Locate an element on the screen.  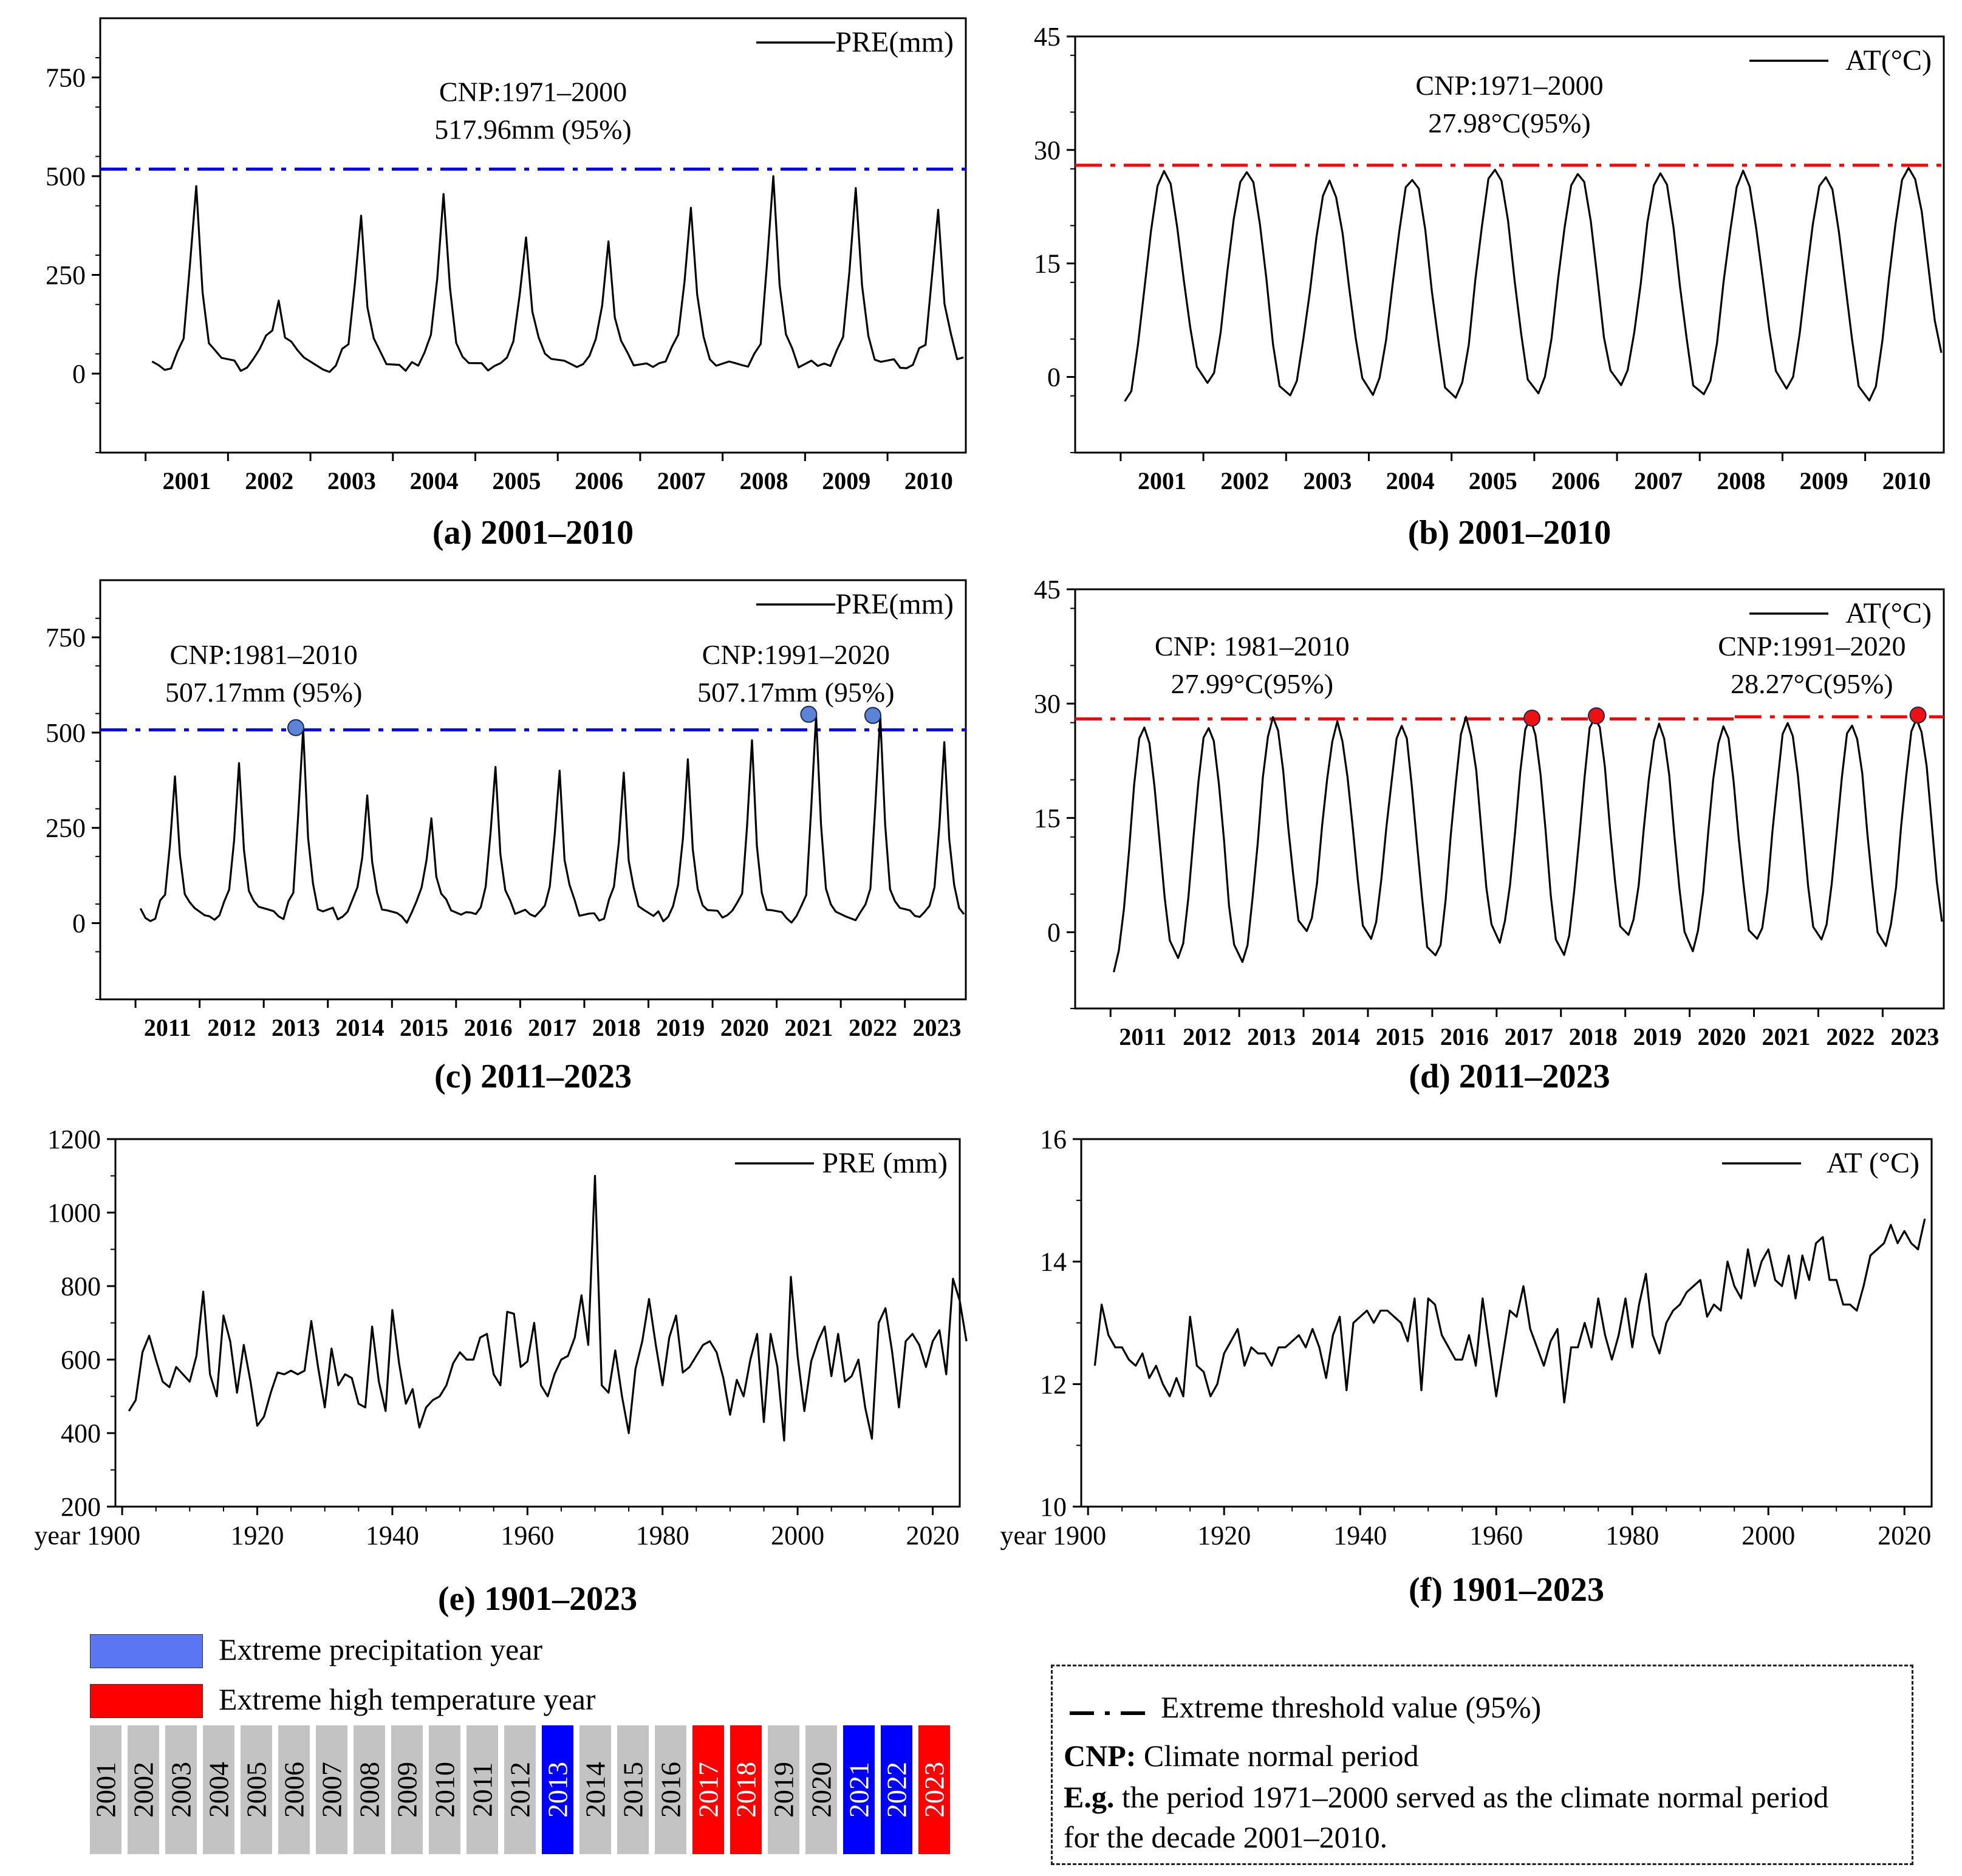
x-tick-label: 2022 is located at coordinates (1850, 1037).